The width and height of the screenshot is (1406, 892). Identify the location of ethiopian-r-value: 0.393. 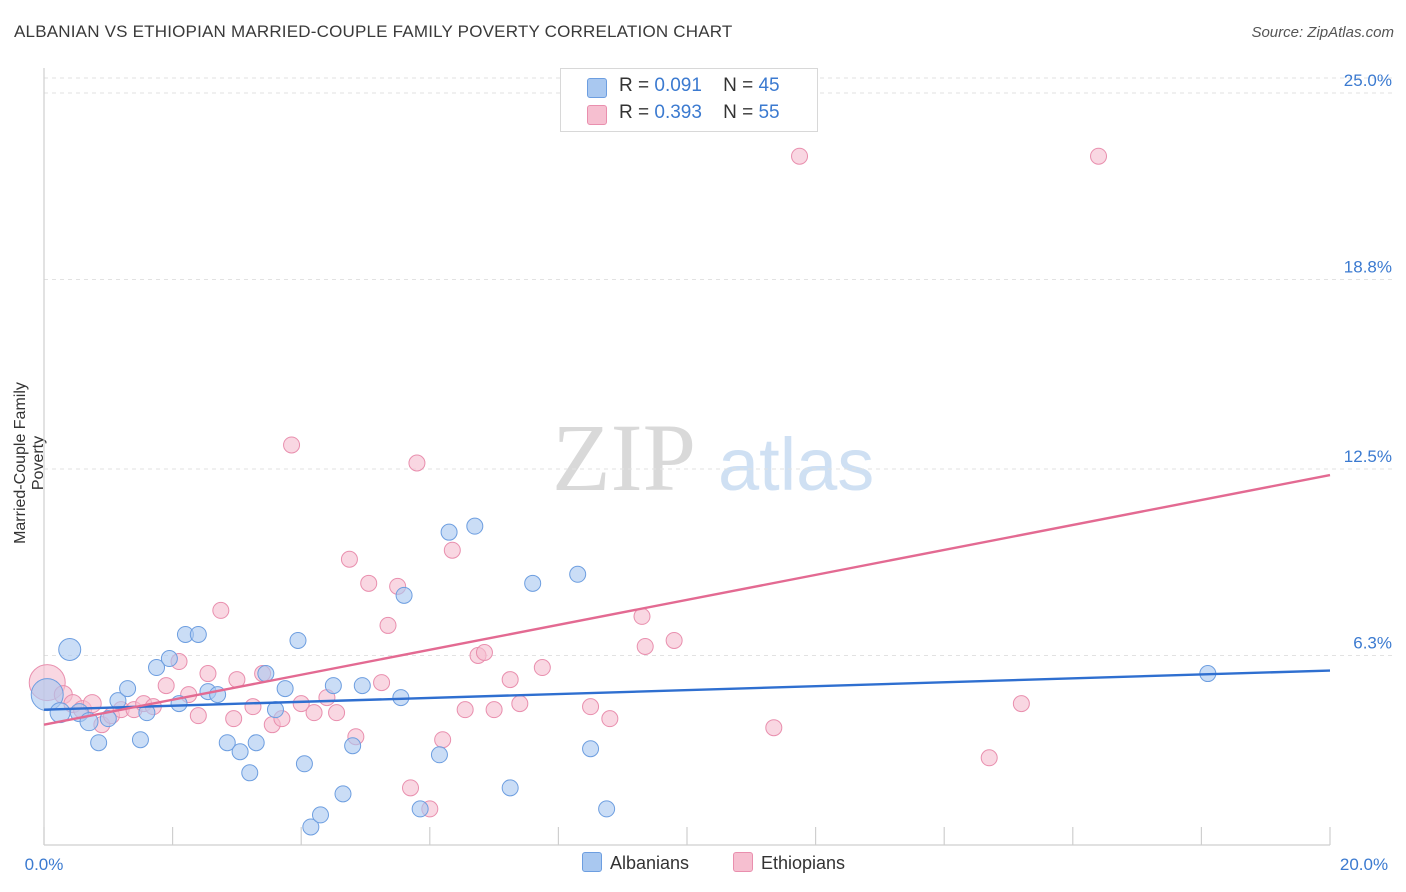
(678, 112).